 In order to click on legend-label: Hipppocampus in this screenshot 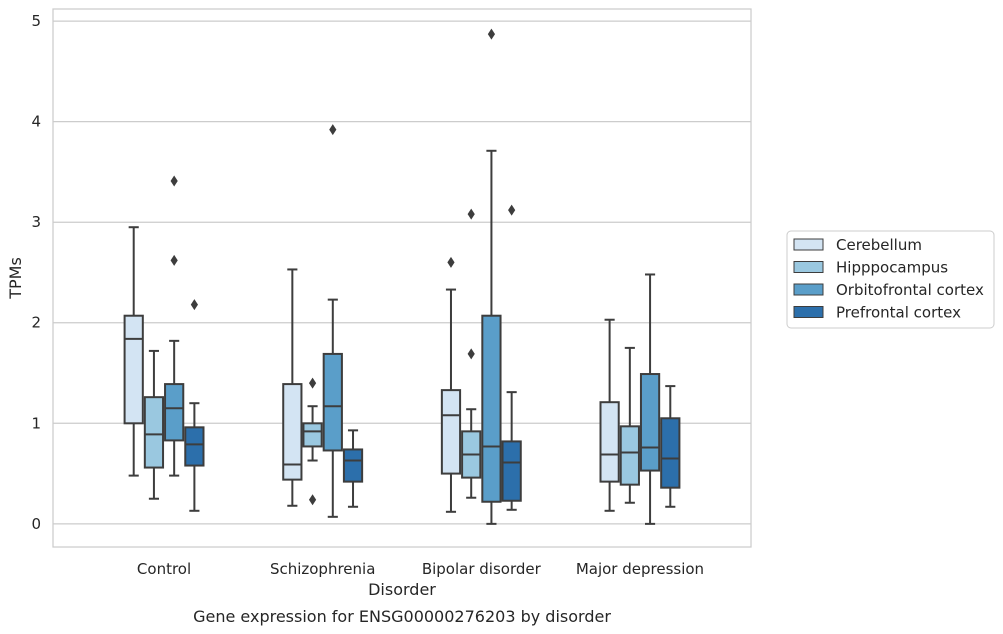, I will do `click(892, 268)`.